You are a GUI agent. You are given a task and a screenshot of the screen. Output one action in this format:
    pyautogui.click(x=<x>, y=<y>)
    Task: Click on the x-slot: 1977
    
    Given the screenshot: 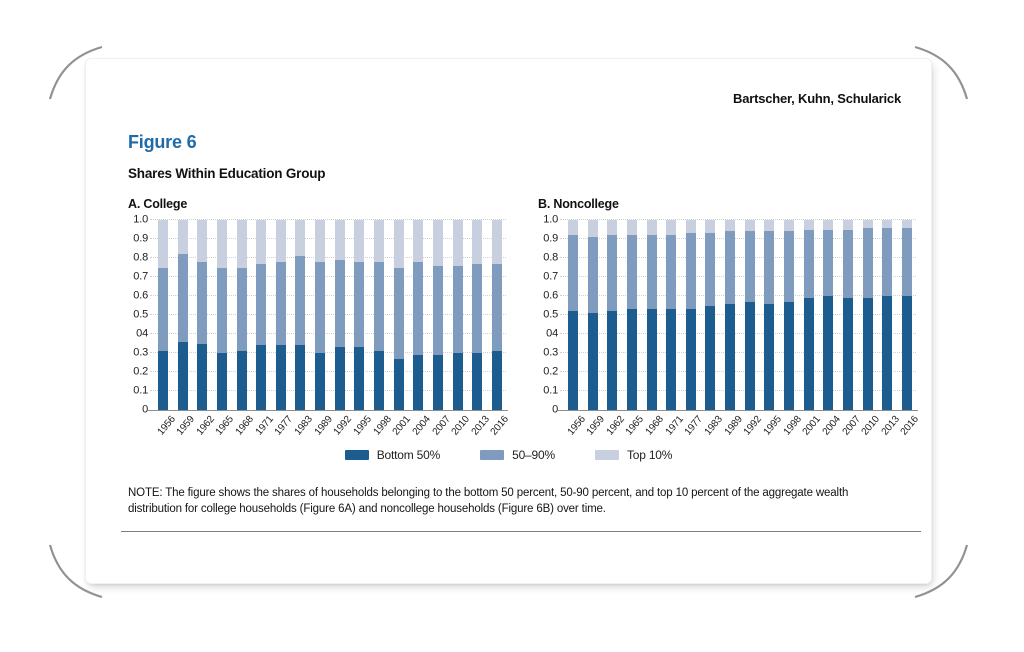 What is the action you would take?
    pyautogui.click(x=284, y=426)
    